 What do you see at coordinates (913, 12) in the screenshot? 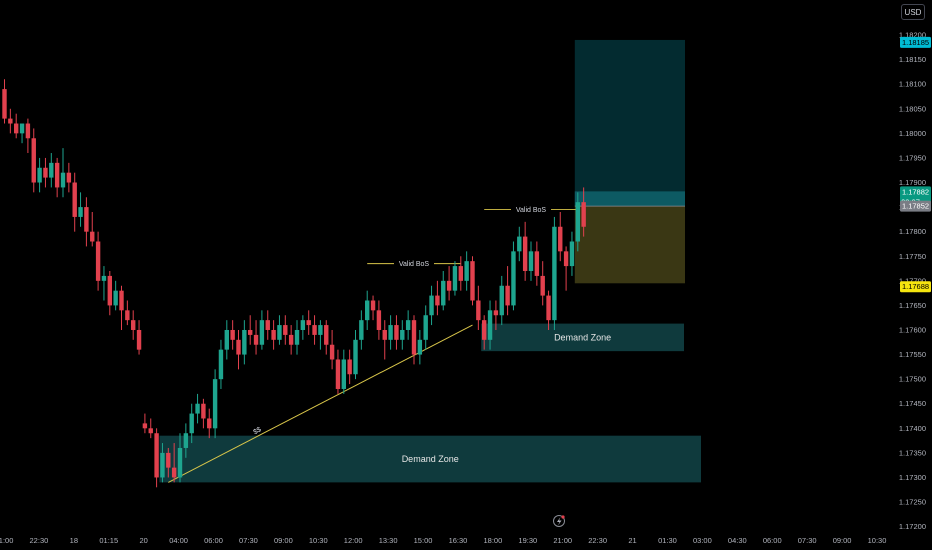
I see `currency-button: USD` at bounding box center [913, 12].